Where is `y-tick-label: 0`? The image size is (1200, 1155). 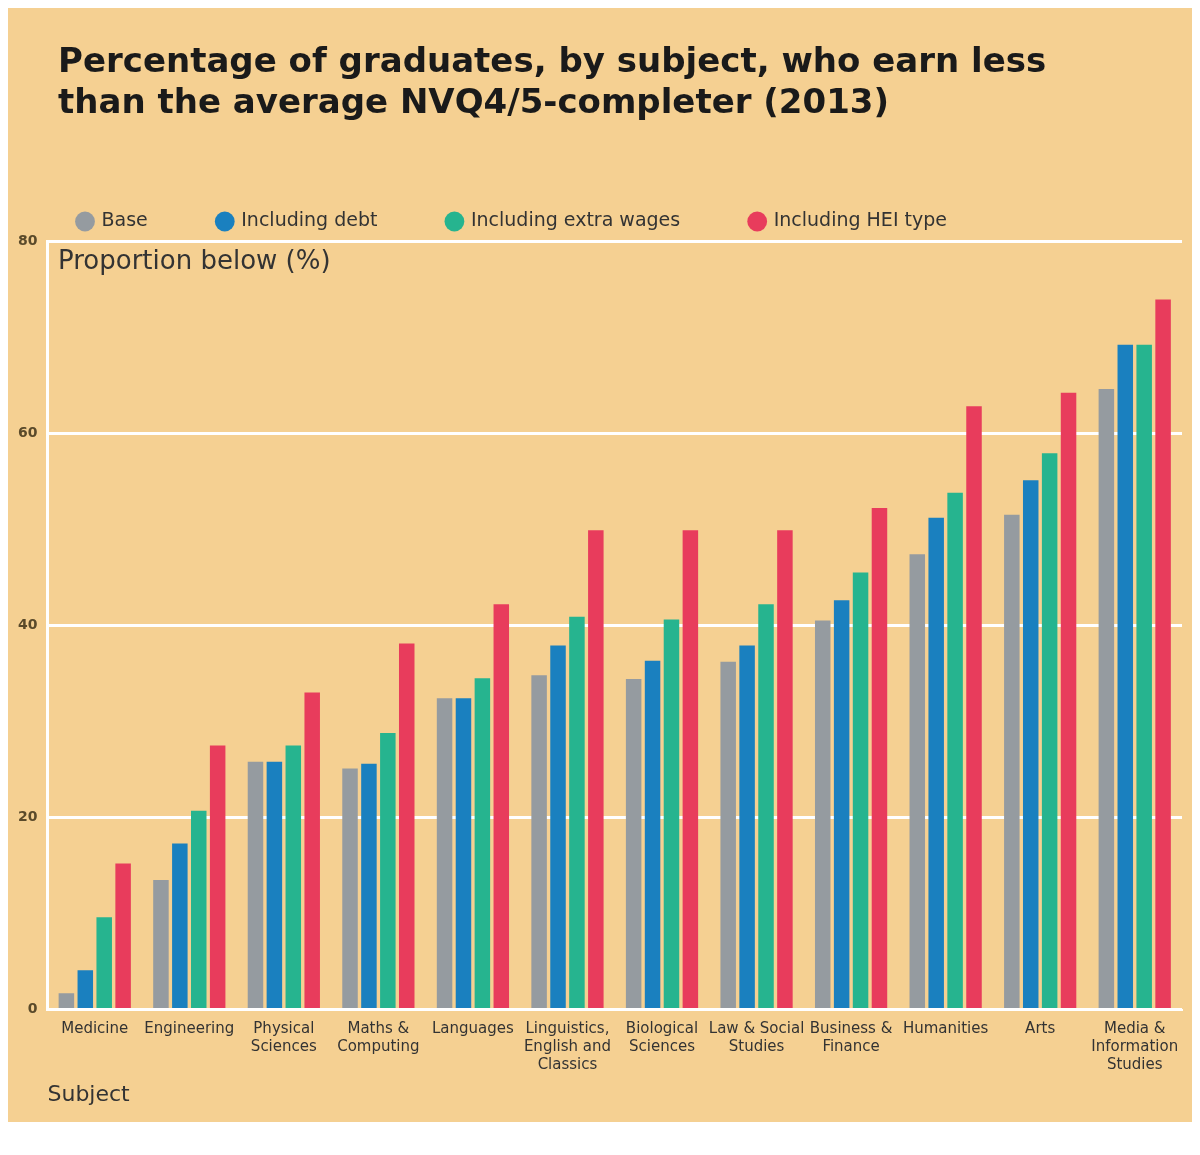 y-tick-label: 0 is located at coordinates (32, 1007).